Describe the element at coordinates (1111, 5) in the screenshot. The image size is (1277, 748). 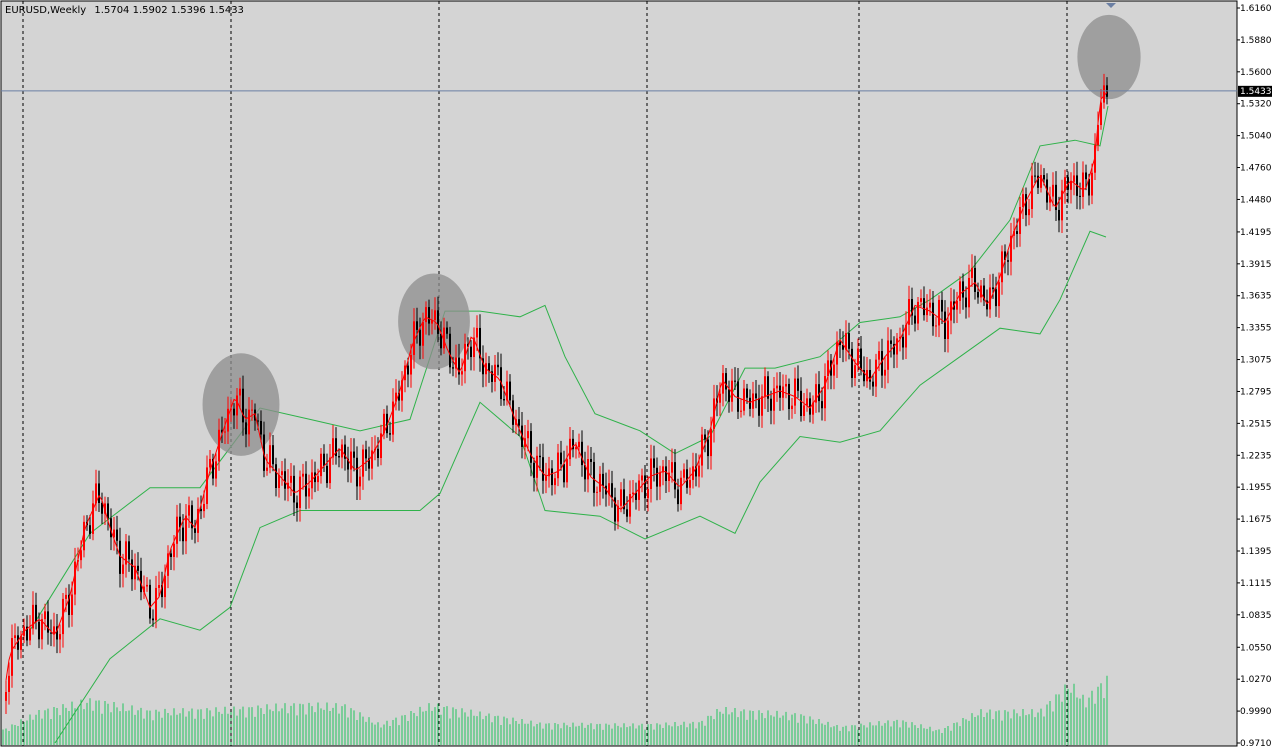
I see `scroll-marker-icon` at that location.